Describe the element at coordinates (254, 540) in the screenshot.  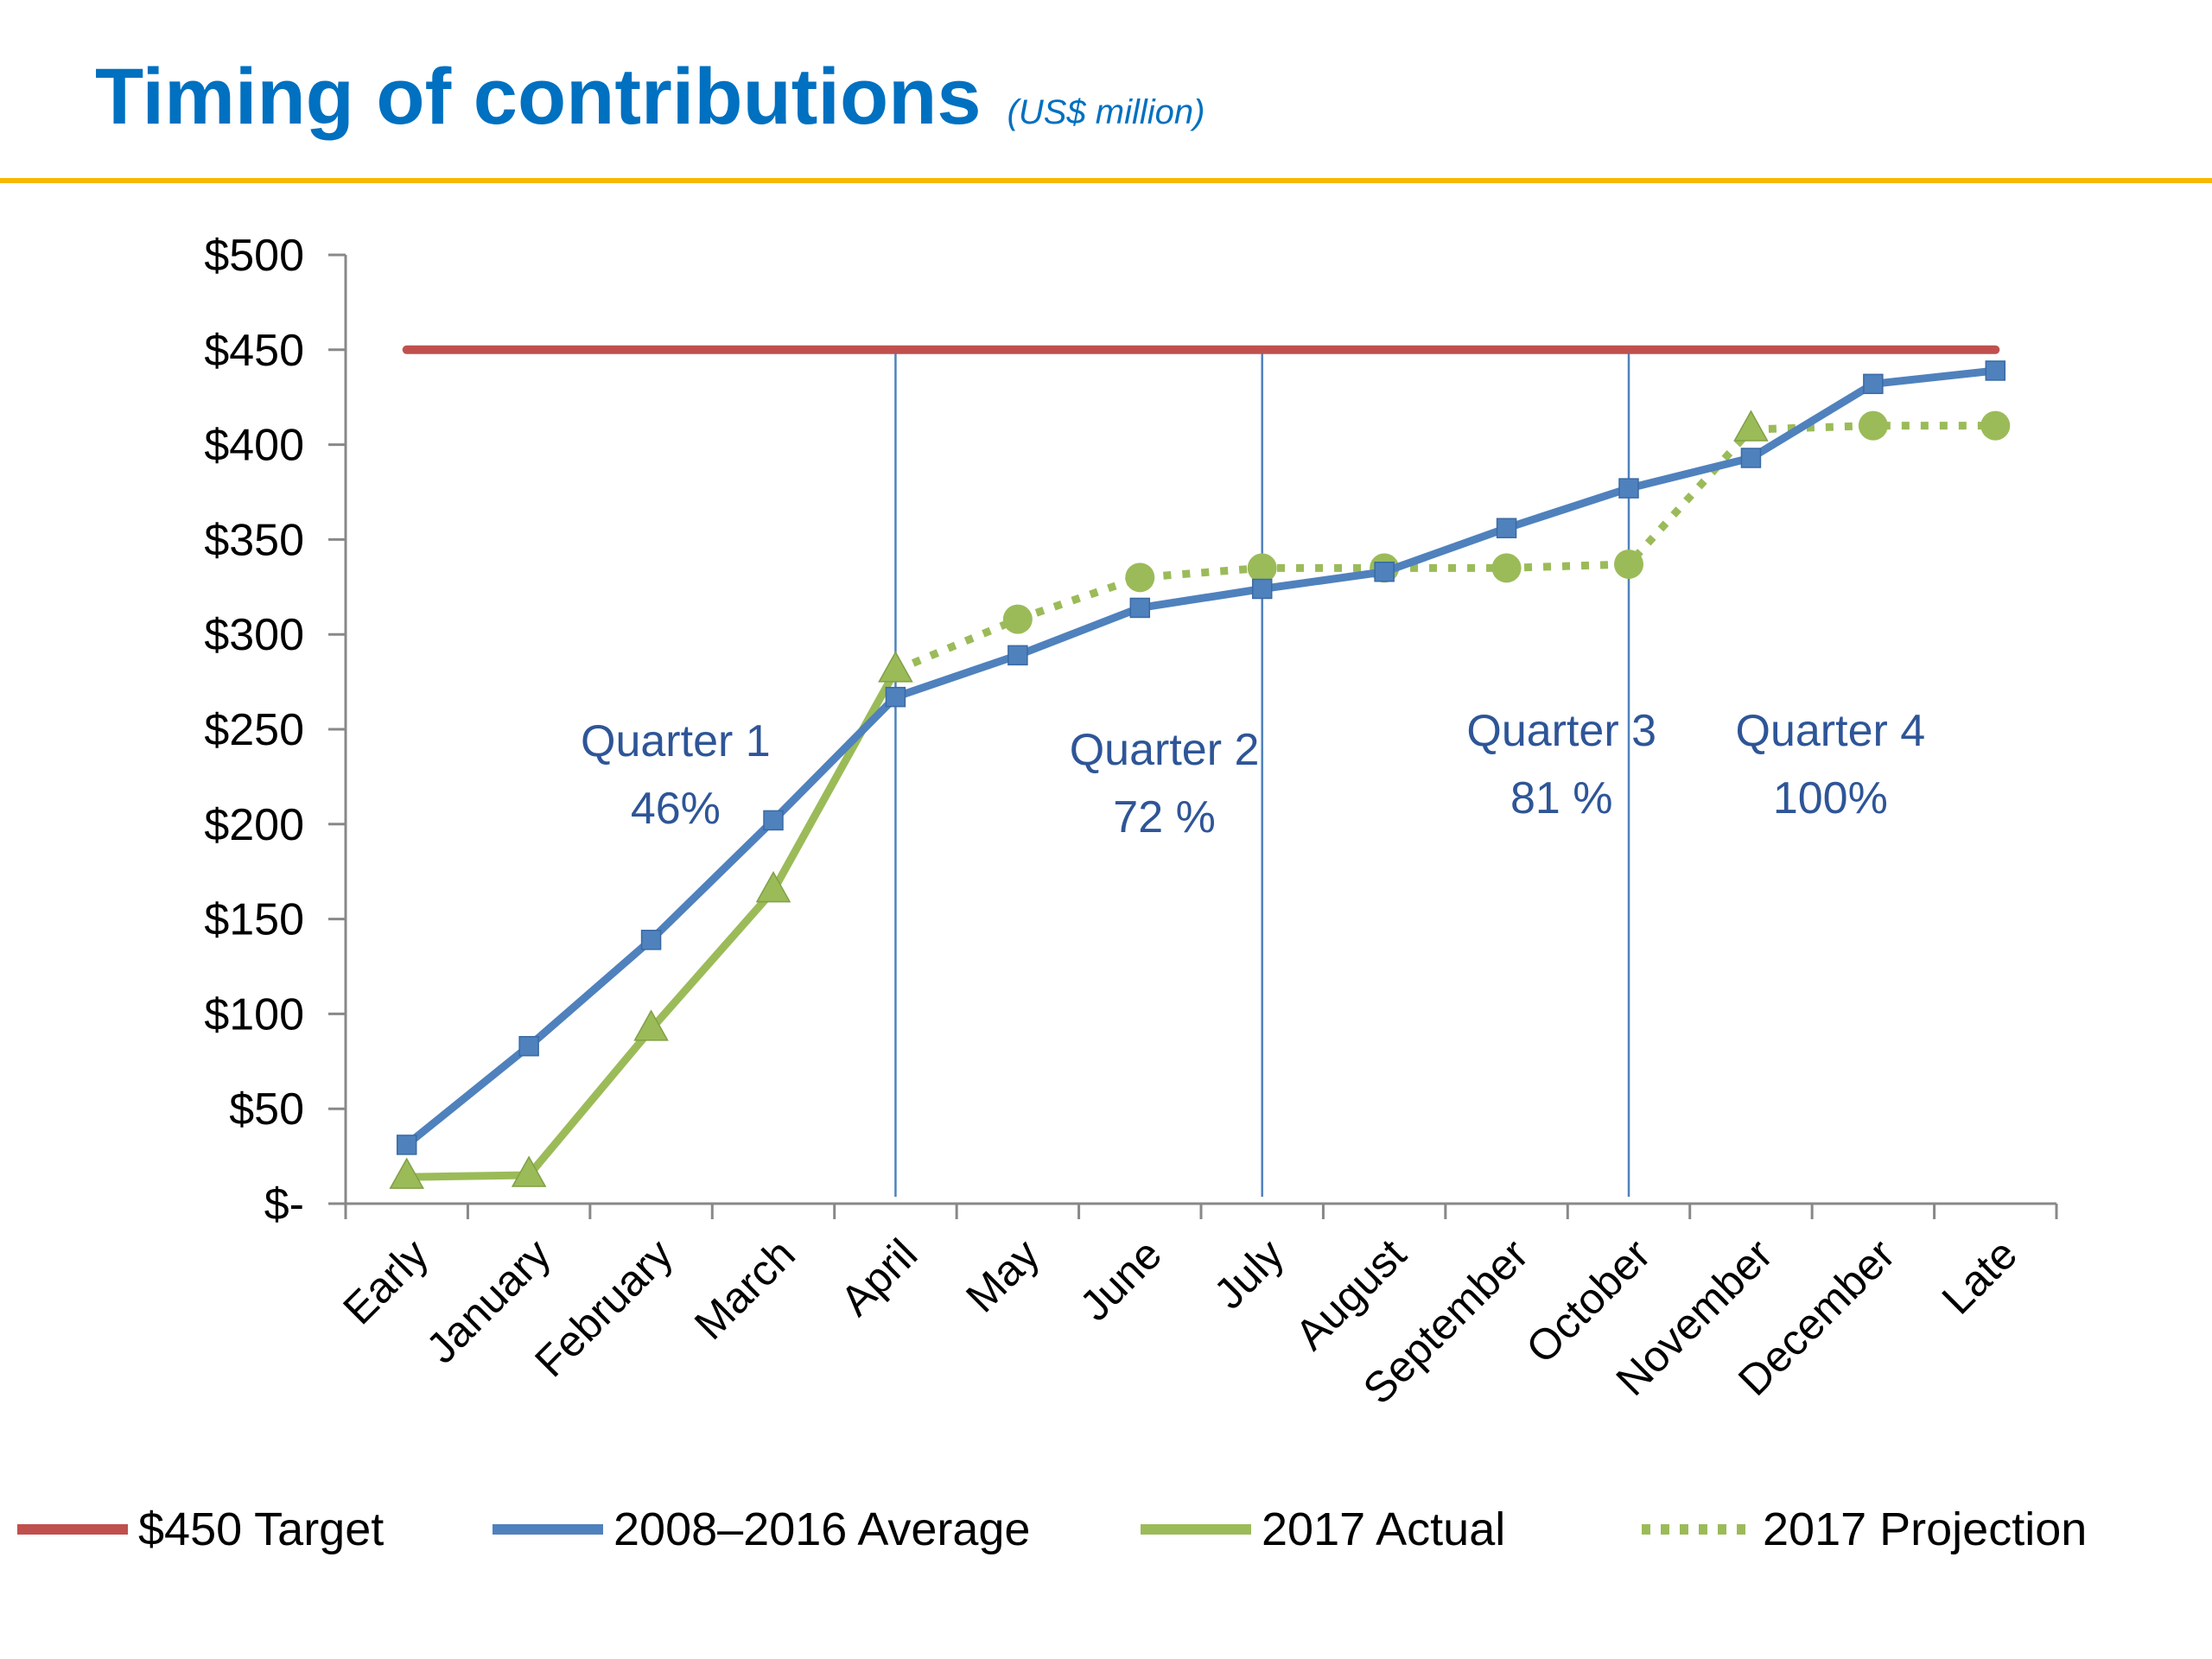
I see `y-tick-label: $350` at that location.